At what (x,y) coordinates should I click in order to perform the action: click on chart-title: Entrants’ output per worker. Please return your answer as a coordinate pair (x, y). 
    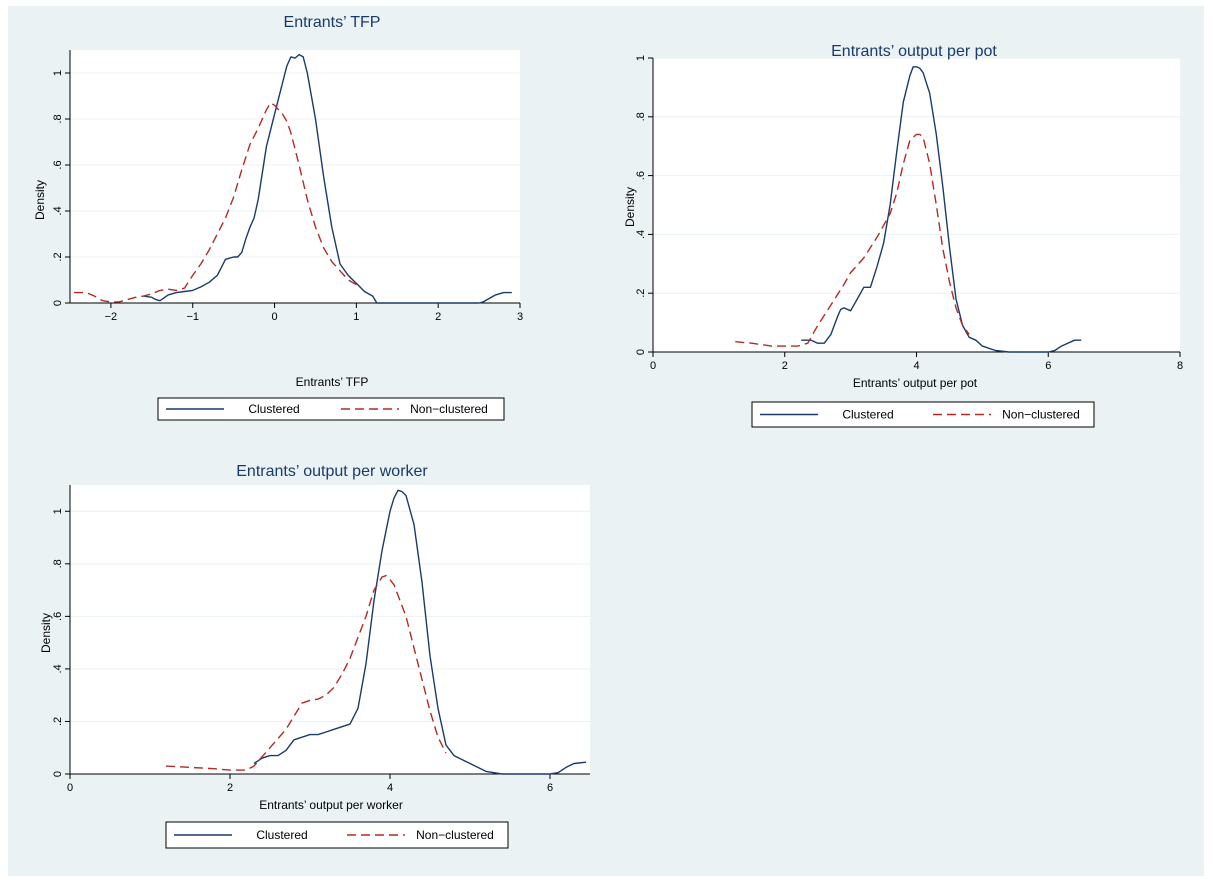
    Looking at the image, I should click on (332, 471).